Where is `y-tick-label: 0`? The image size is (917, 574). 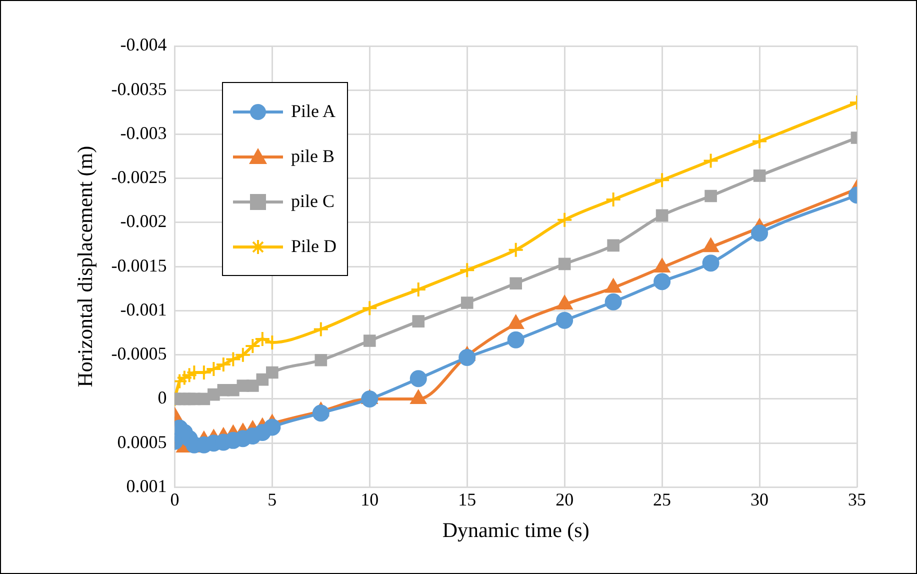
y-tick-label: 0 is located at coordinates (162, 398).